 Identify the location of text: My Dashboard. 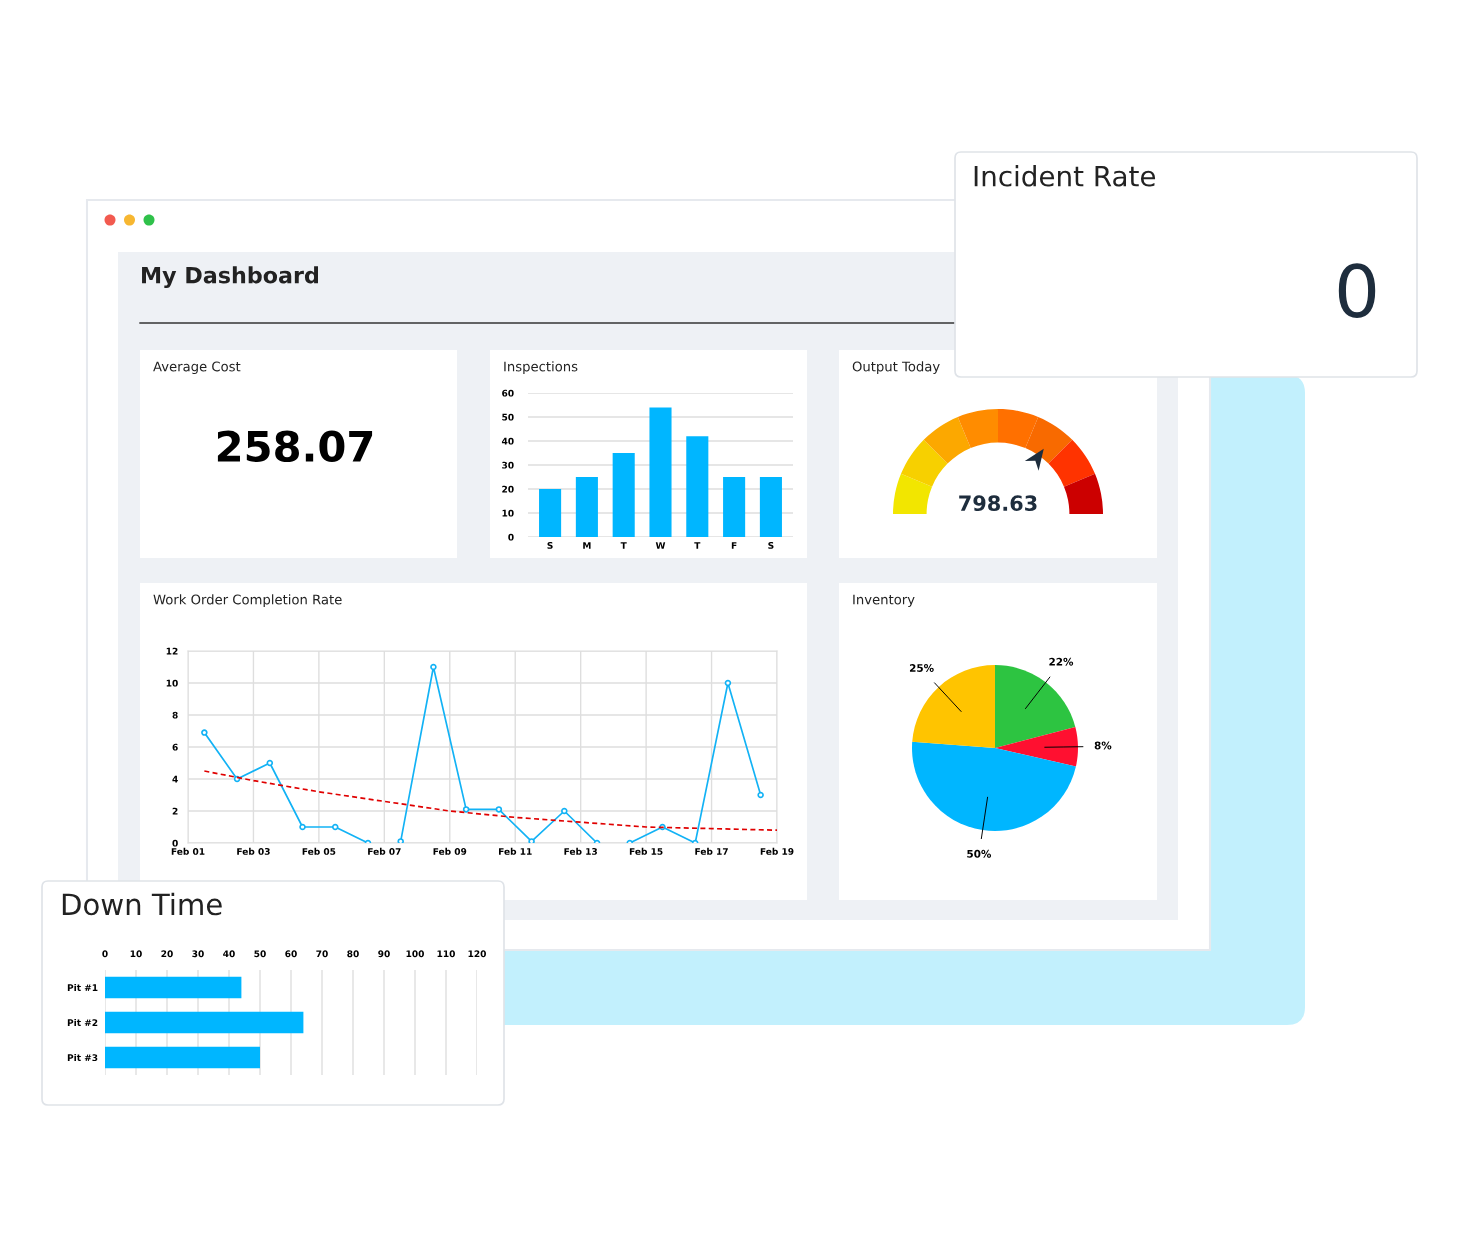
(230, 277).